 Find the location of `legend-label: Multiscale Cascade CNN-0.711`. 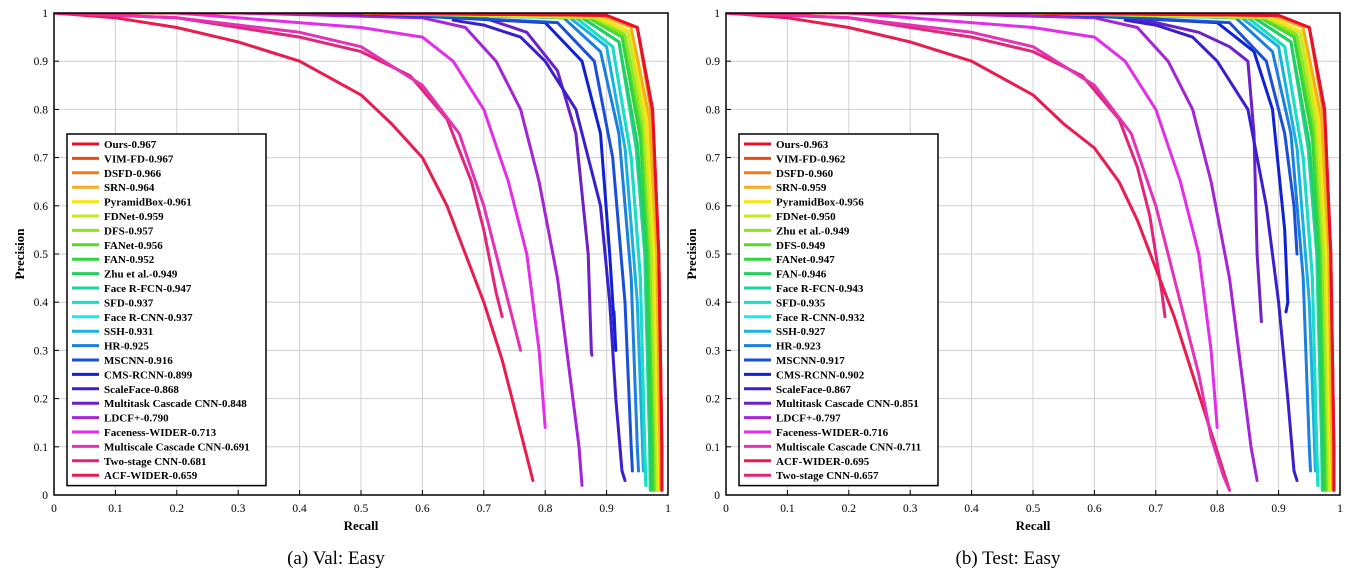

legend-label: Multiscale Cascade CNN-0.711 is located at coordinates (848, 447).